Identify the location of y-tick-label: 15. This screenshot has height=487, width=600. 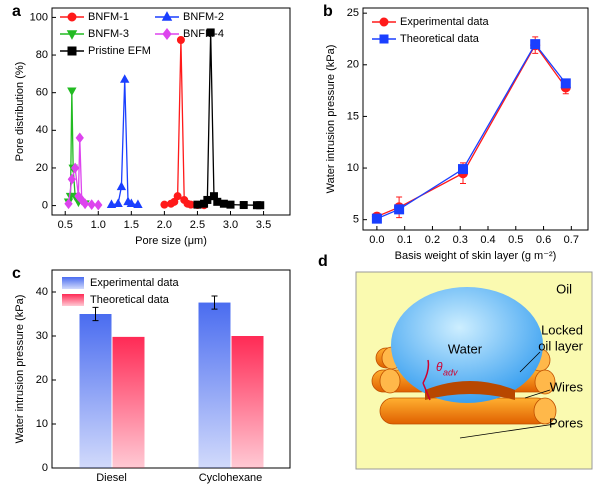
(353, 116).